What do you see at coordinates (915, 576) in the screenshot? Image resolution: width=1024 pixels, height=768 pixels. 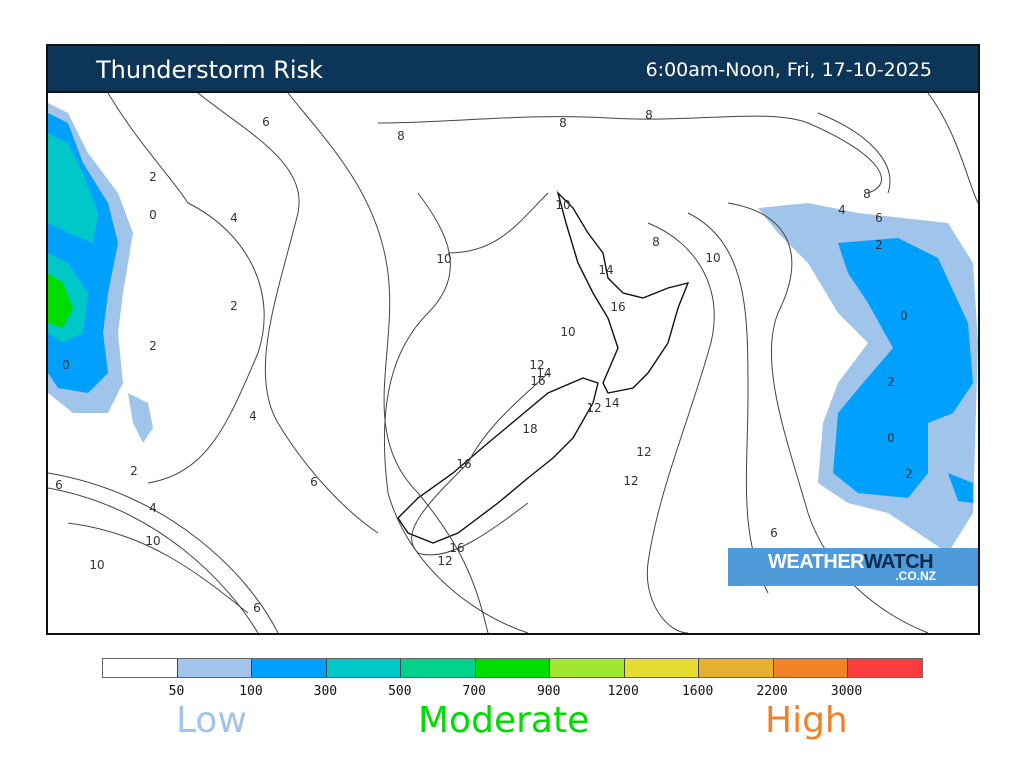 I see `logo-domain: .CO.NZ` at bounding box center [915, 576].